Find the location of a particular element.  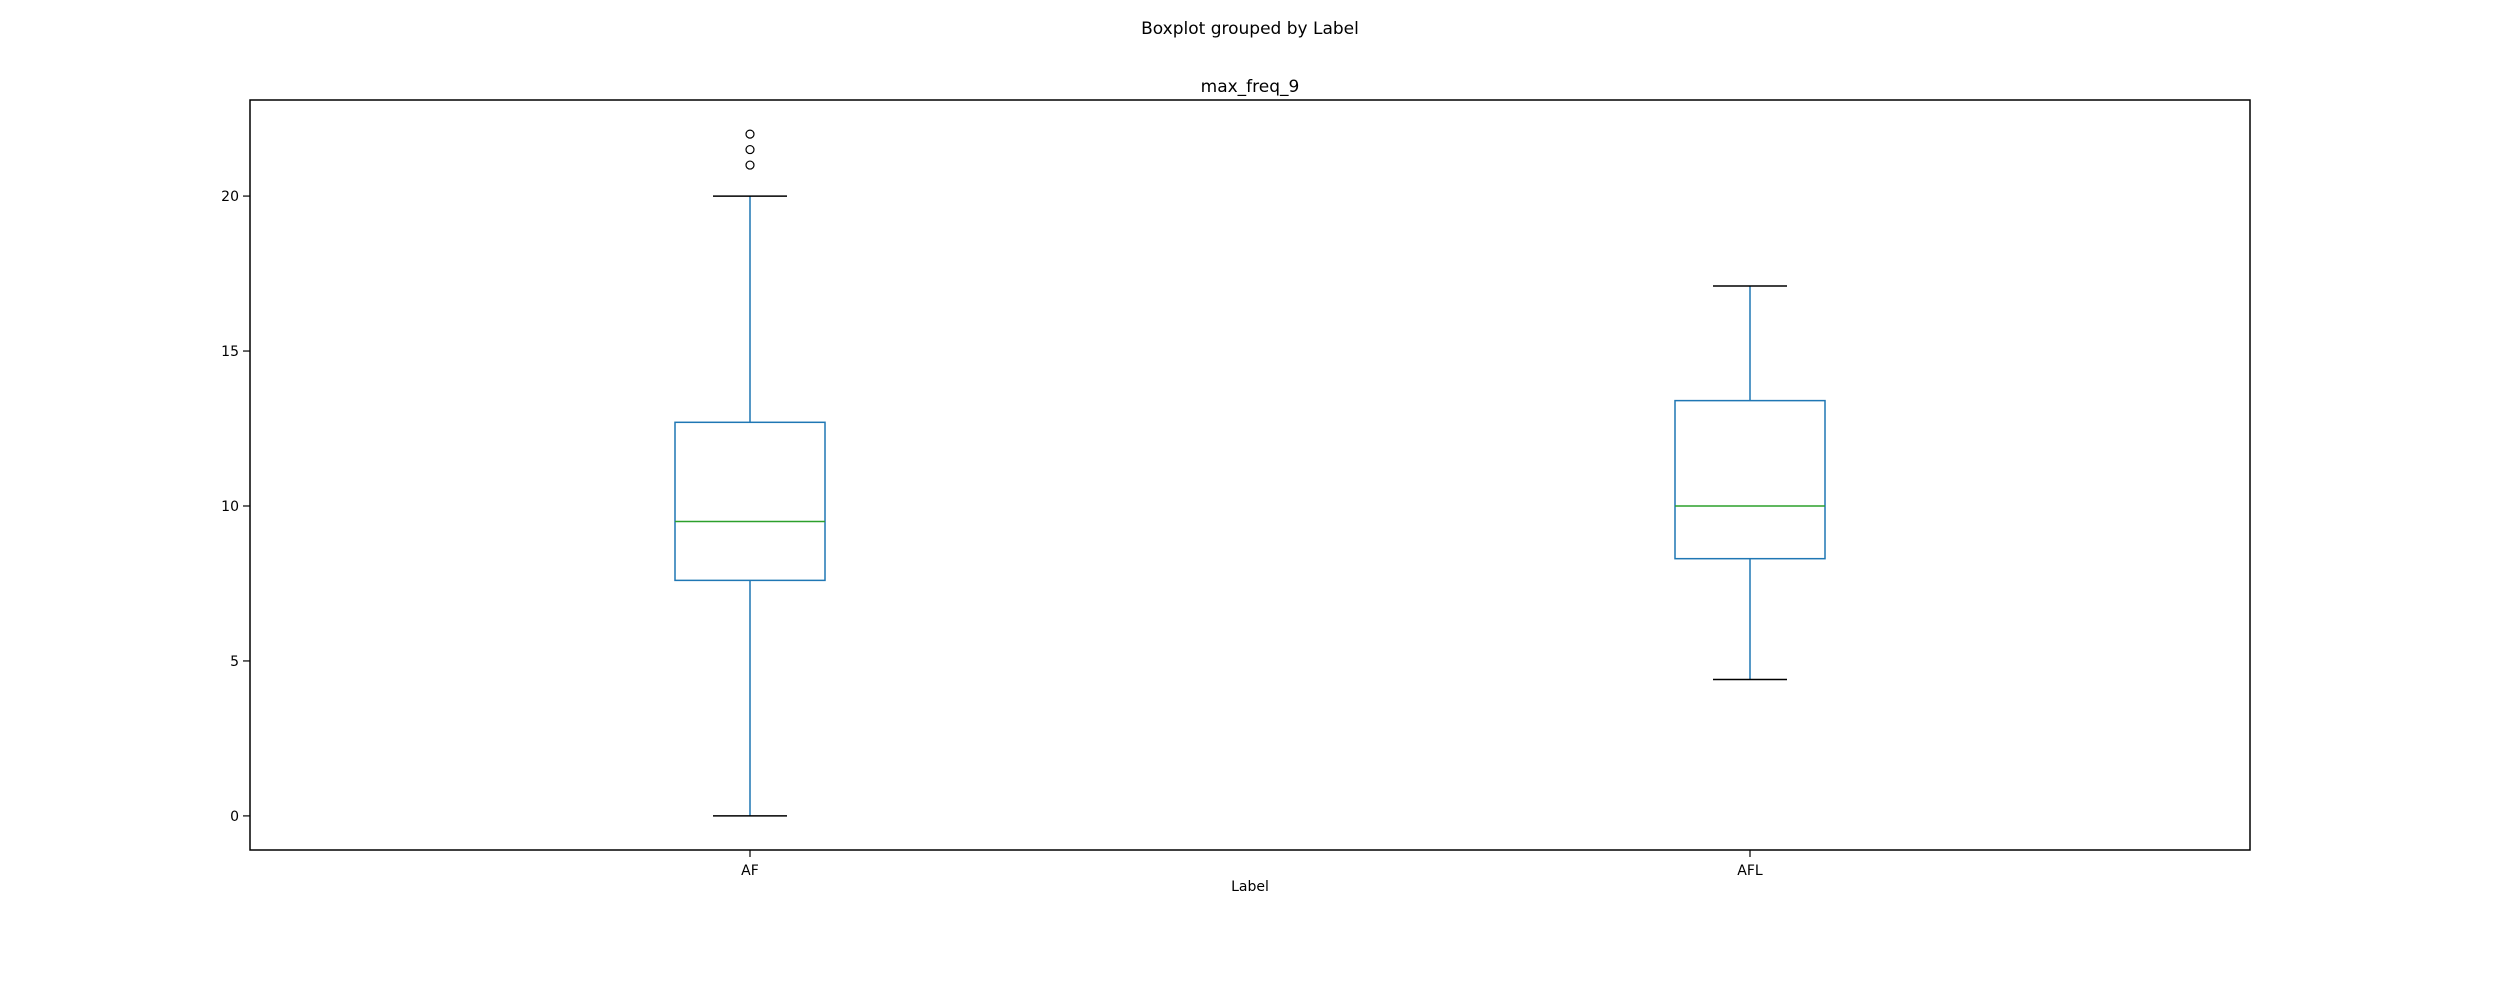

y-axis: 0 5 10 15 20 is located at coordinates (235, 507).